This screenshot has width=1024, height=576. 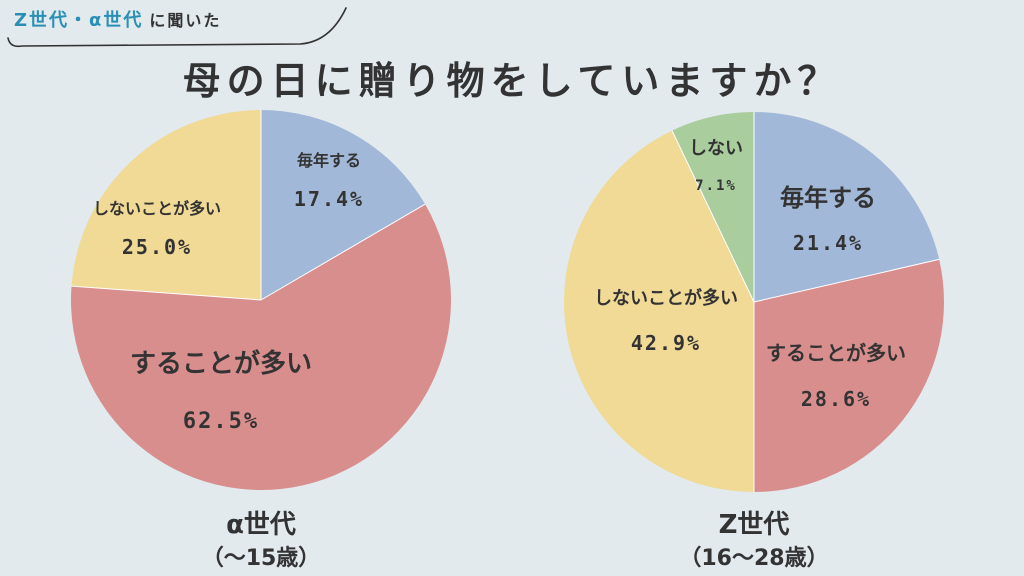 I want to click on z-slice-often-not, so click(x=659, y=311).